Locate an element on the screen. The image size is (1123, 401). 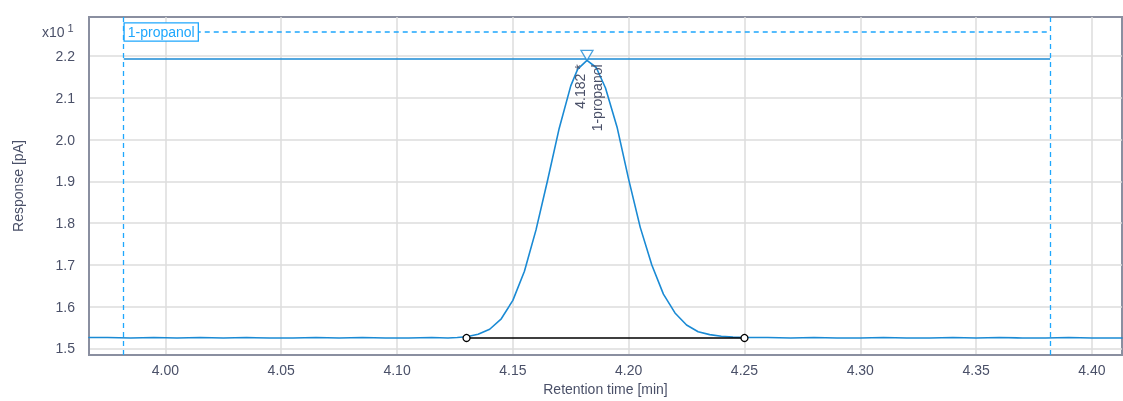
x-tick-label: 4.15 is located at coordinates (513, 370).